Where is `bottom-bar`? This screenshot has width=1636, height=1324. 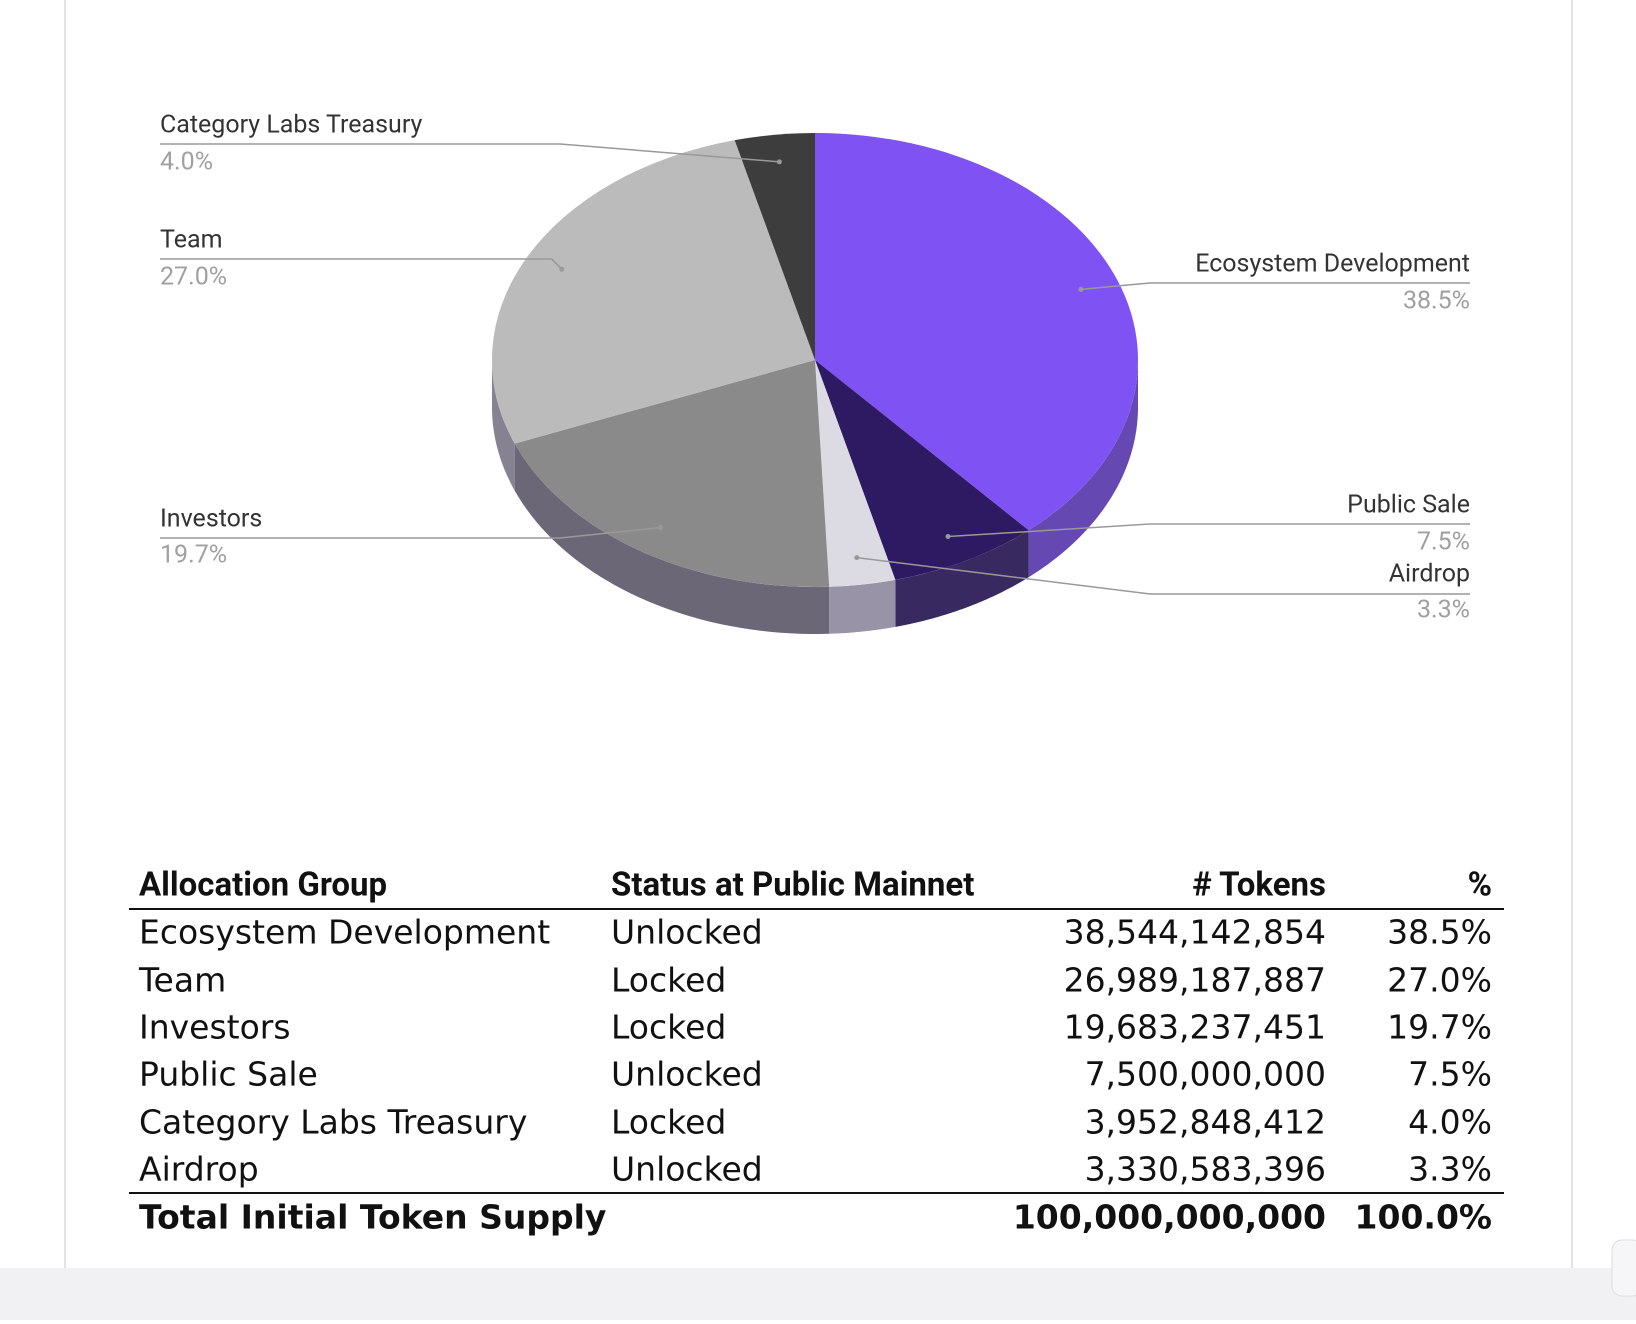 bottom-bar is located at coordinates (818, 1294).